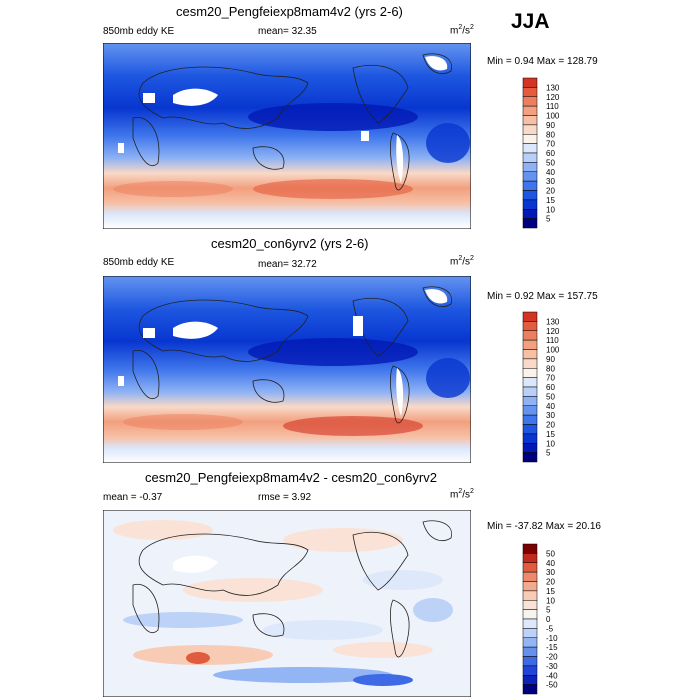 The image size is (700, 700). Describe the element at coordinates (333, 189) in the screenshot. I see `panel1-southern-max` at that location.